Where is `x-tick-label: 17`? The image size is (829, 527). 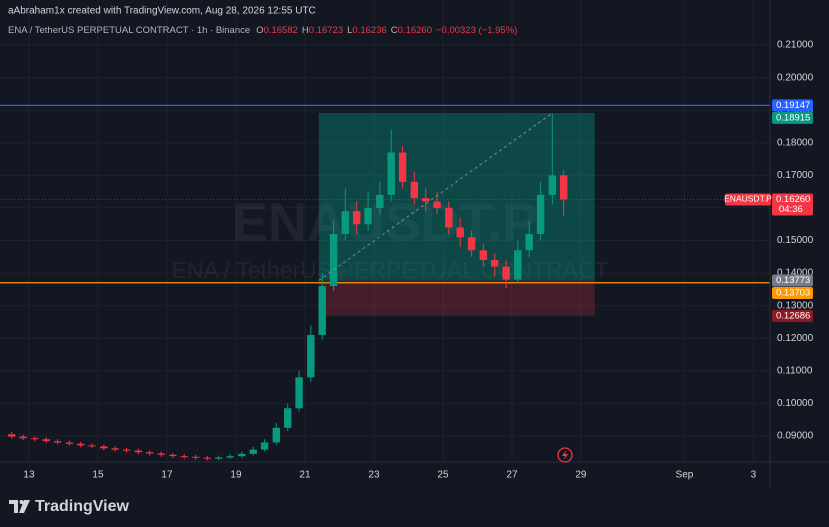 x-tick-label: 17 is located at coordinates (167, 475).